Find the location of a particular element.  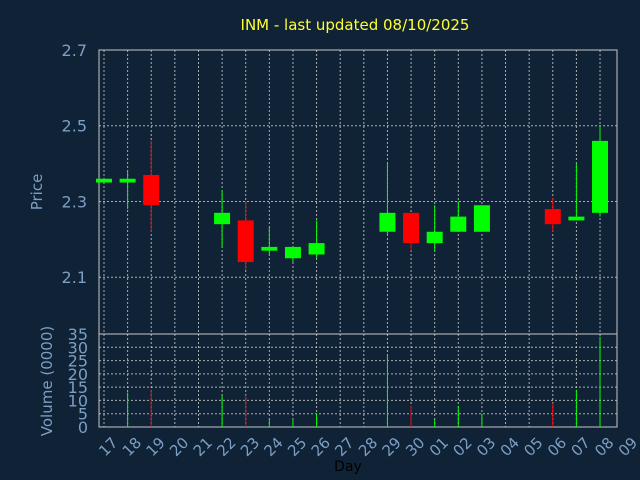

day-tick-label: 03 is located at coordinates (486, 447).